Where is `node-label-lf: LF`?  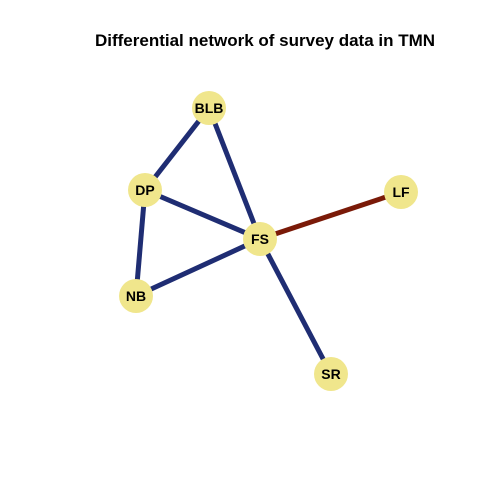 node-label-lf: LF is located at coordinates (401, 192).